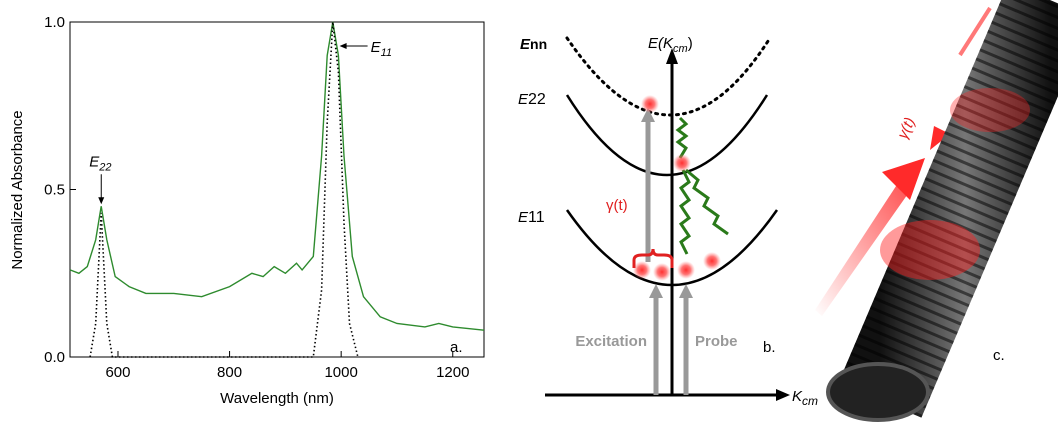  I want to click on annotation: E11, so click(381, 49).